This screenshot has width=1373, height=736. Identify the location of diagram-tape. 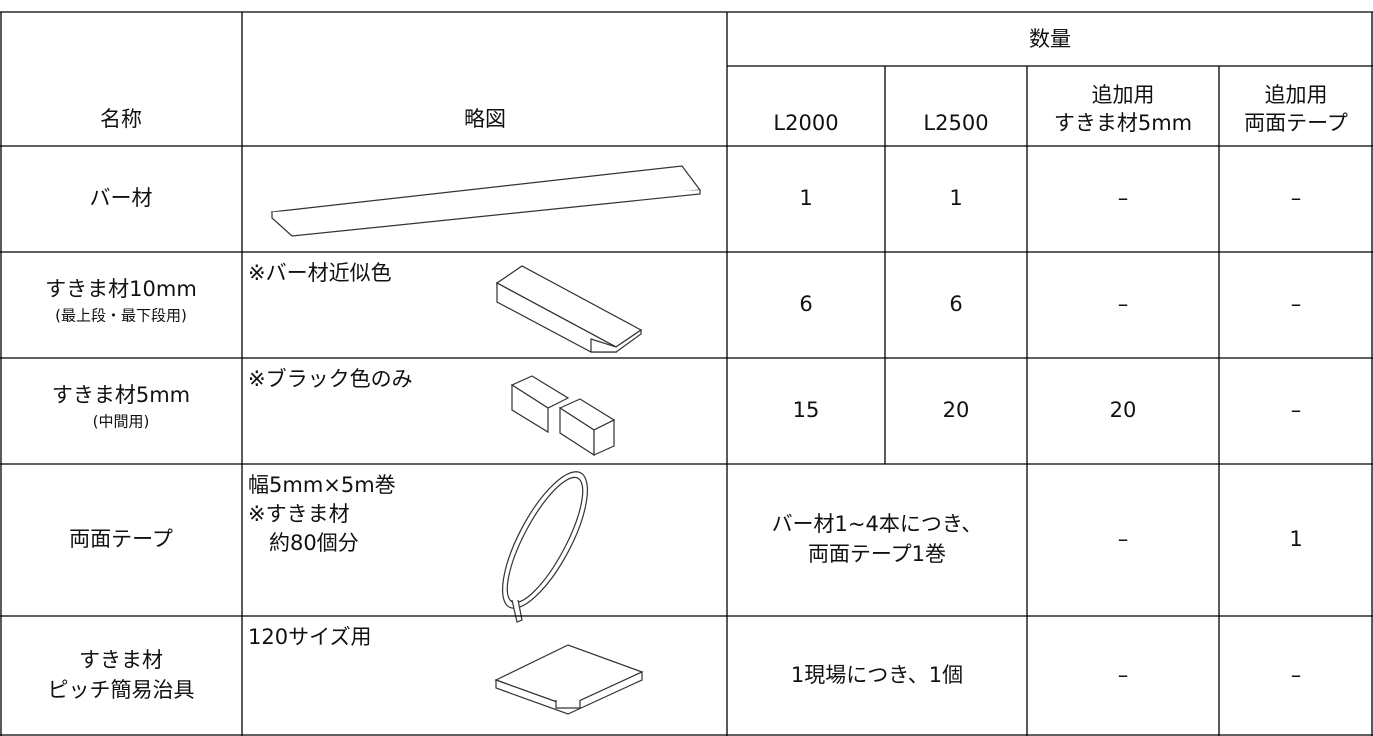
(545, 547).